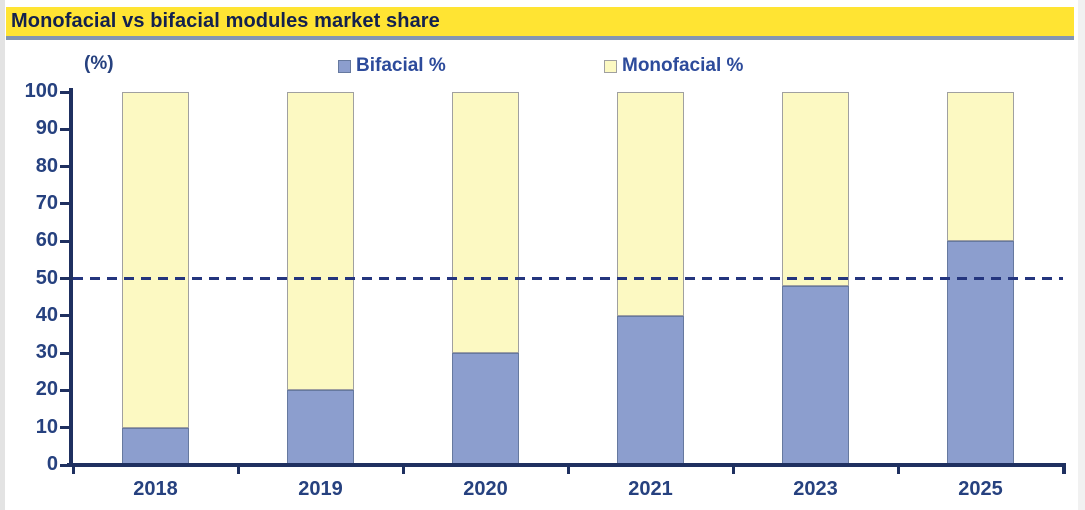  I want to click on y-axis-label: 70, so click(46, 202).